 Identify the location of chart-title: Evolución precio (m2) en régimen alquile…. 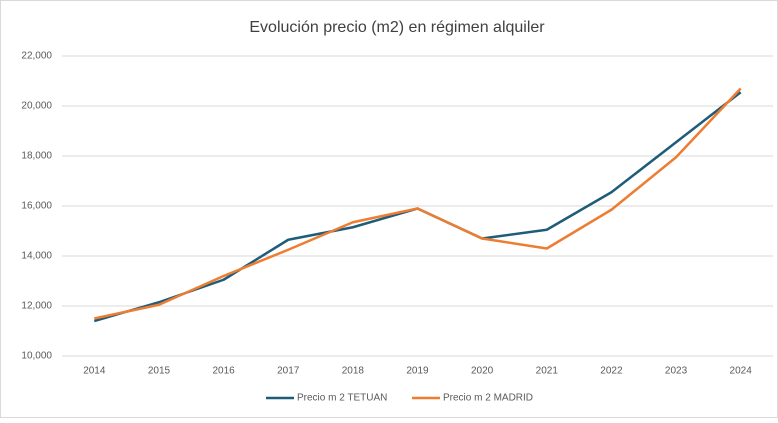
(397, 27).